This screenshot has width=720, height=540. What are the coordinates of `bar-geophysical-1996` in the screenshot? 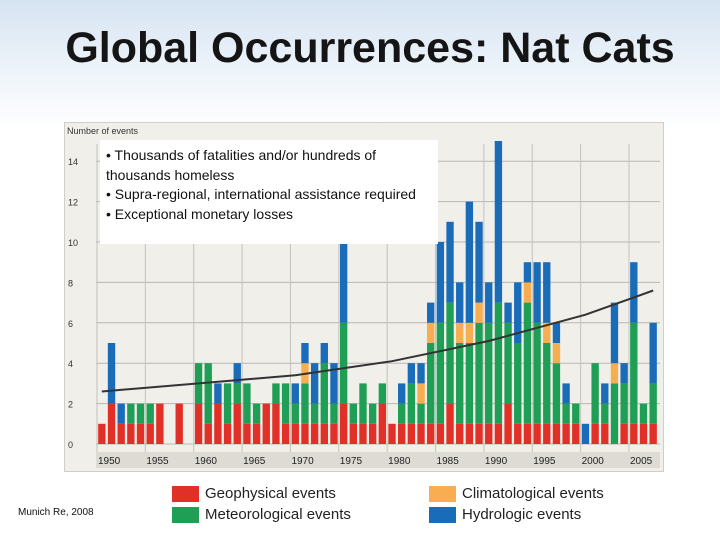 It's located at (547, 433).